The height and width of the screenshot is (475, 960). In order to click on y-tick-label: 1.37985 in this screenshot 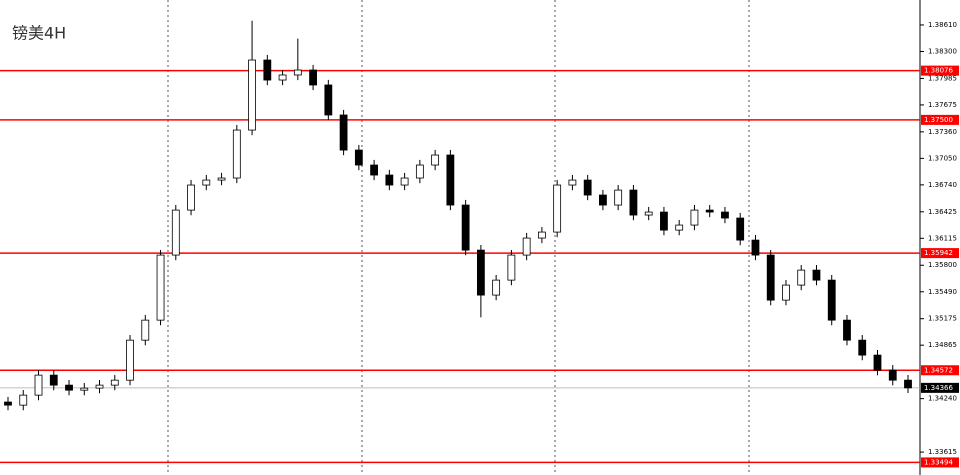, I will do `click(942, 78)`.